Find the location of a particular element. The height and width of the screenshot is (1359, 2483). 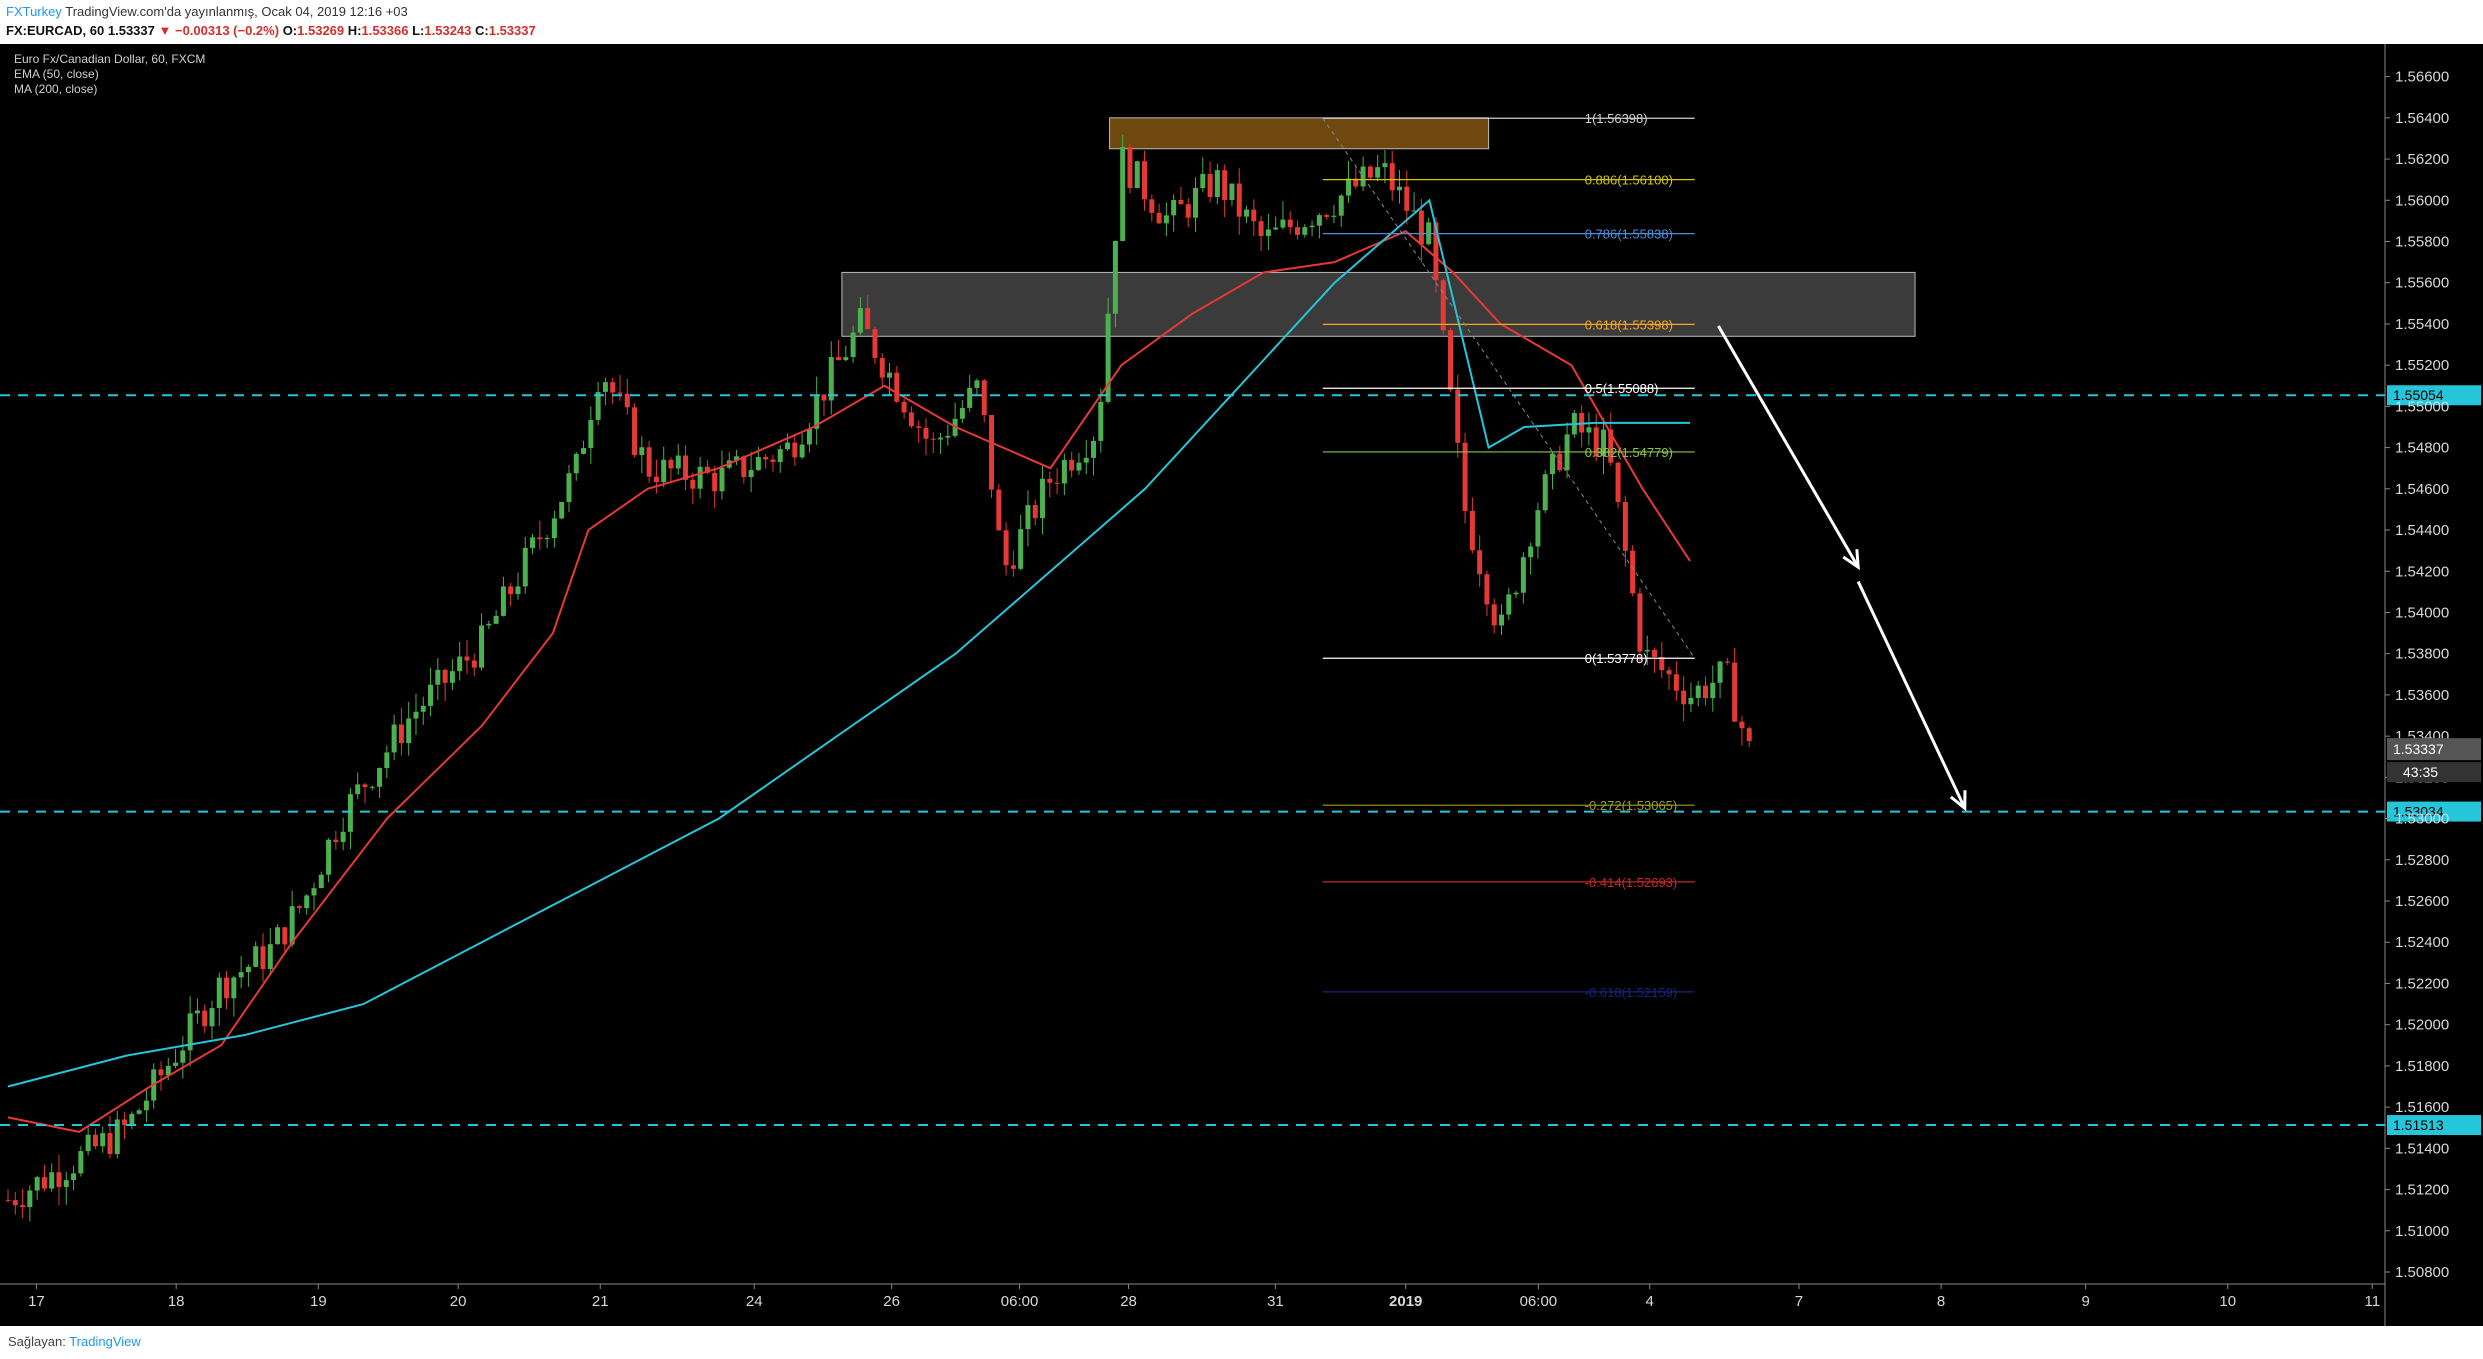

author-link: FXTurkey is located at coordinates (34, 11).